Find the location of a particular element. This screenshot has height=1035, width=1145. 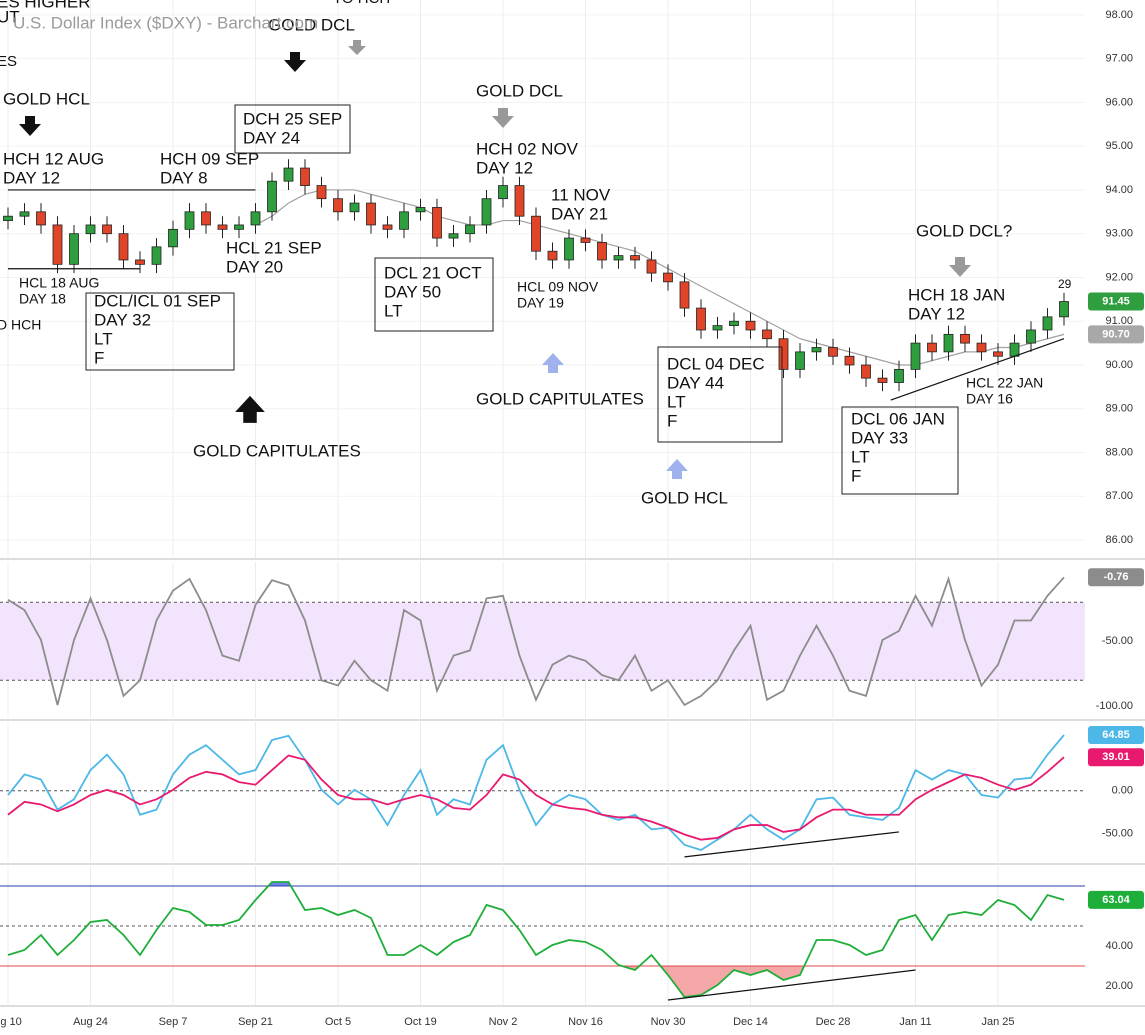

annotation: TO HCH is located at coordinates (361, 3).